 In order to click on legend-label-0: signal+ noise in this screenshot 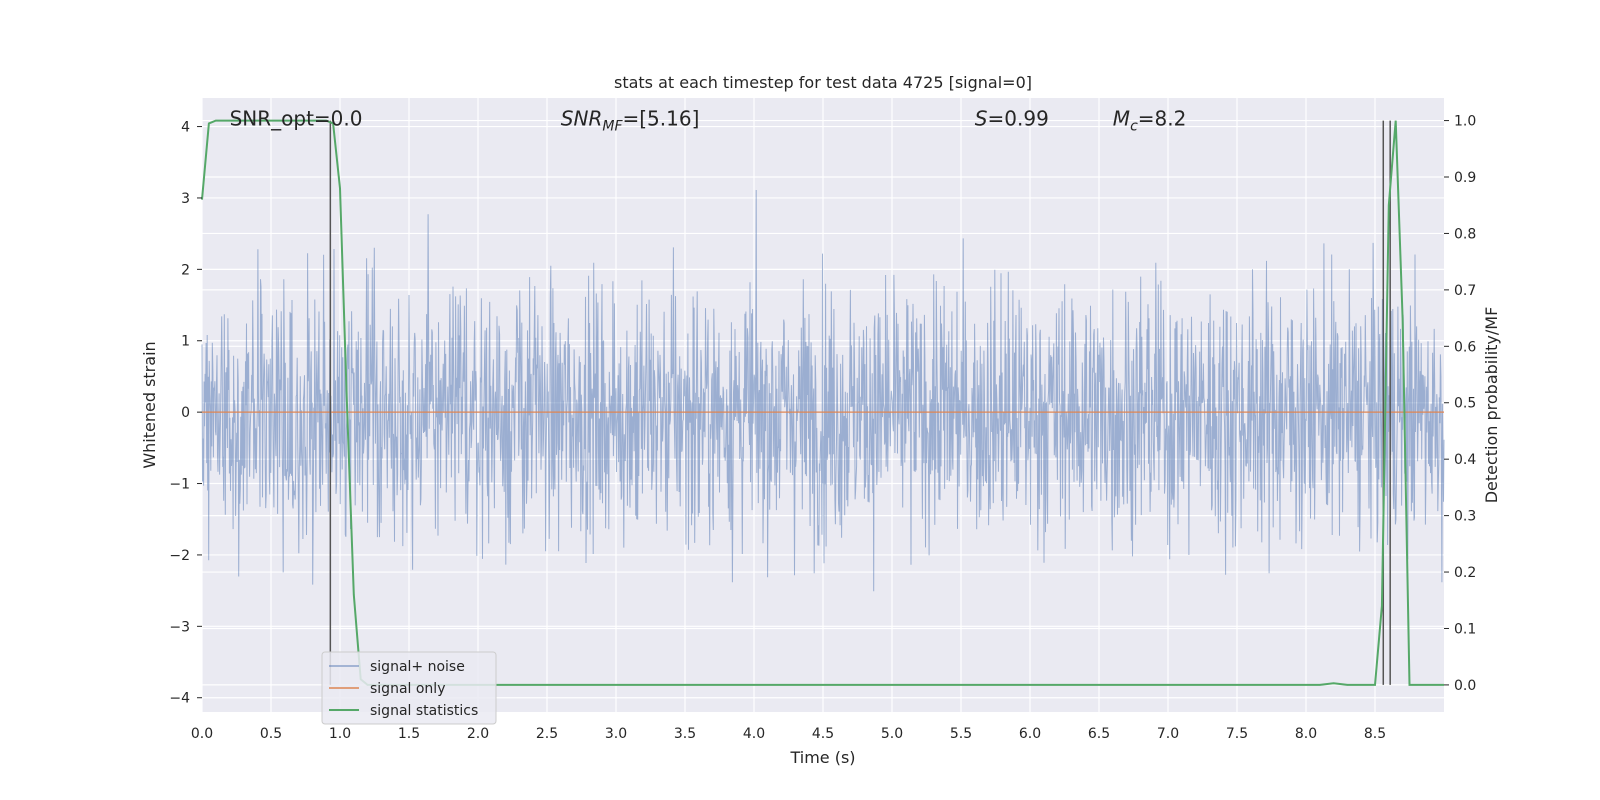, I will do `click(417, 667)`.